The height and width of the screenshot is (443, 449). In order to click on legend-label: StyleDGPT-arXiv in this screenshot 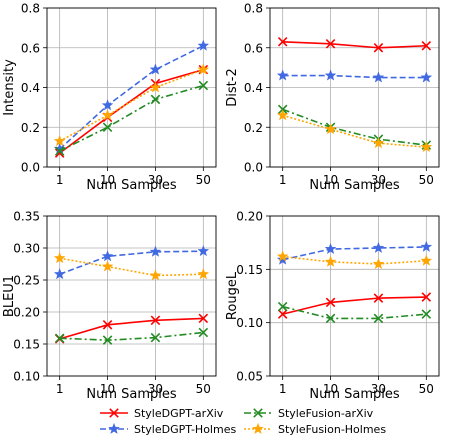, I will do `click(179, 413)`.